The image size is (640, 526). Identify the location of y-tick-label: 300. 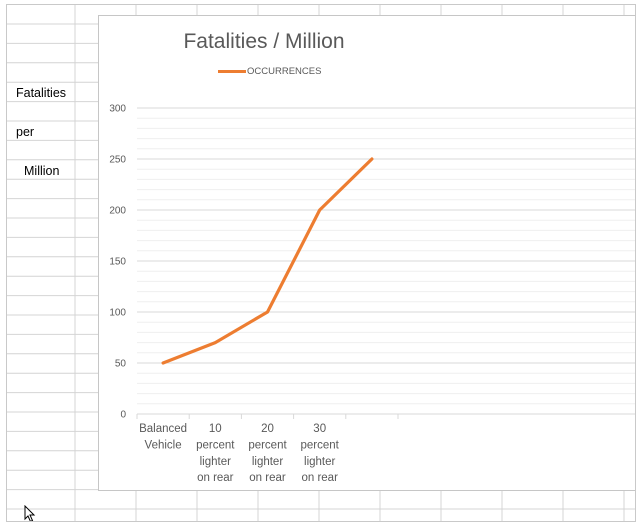
(117, 109).